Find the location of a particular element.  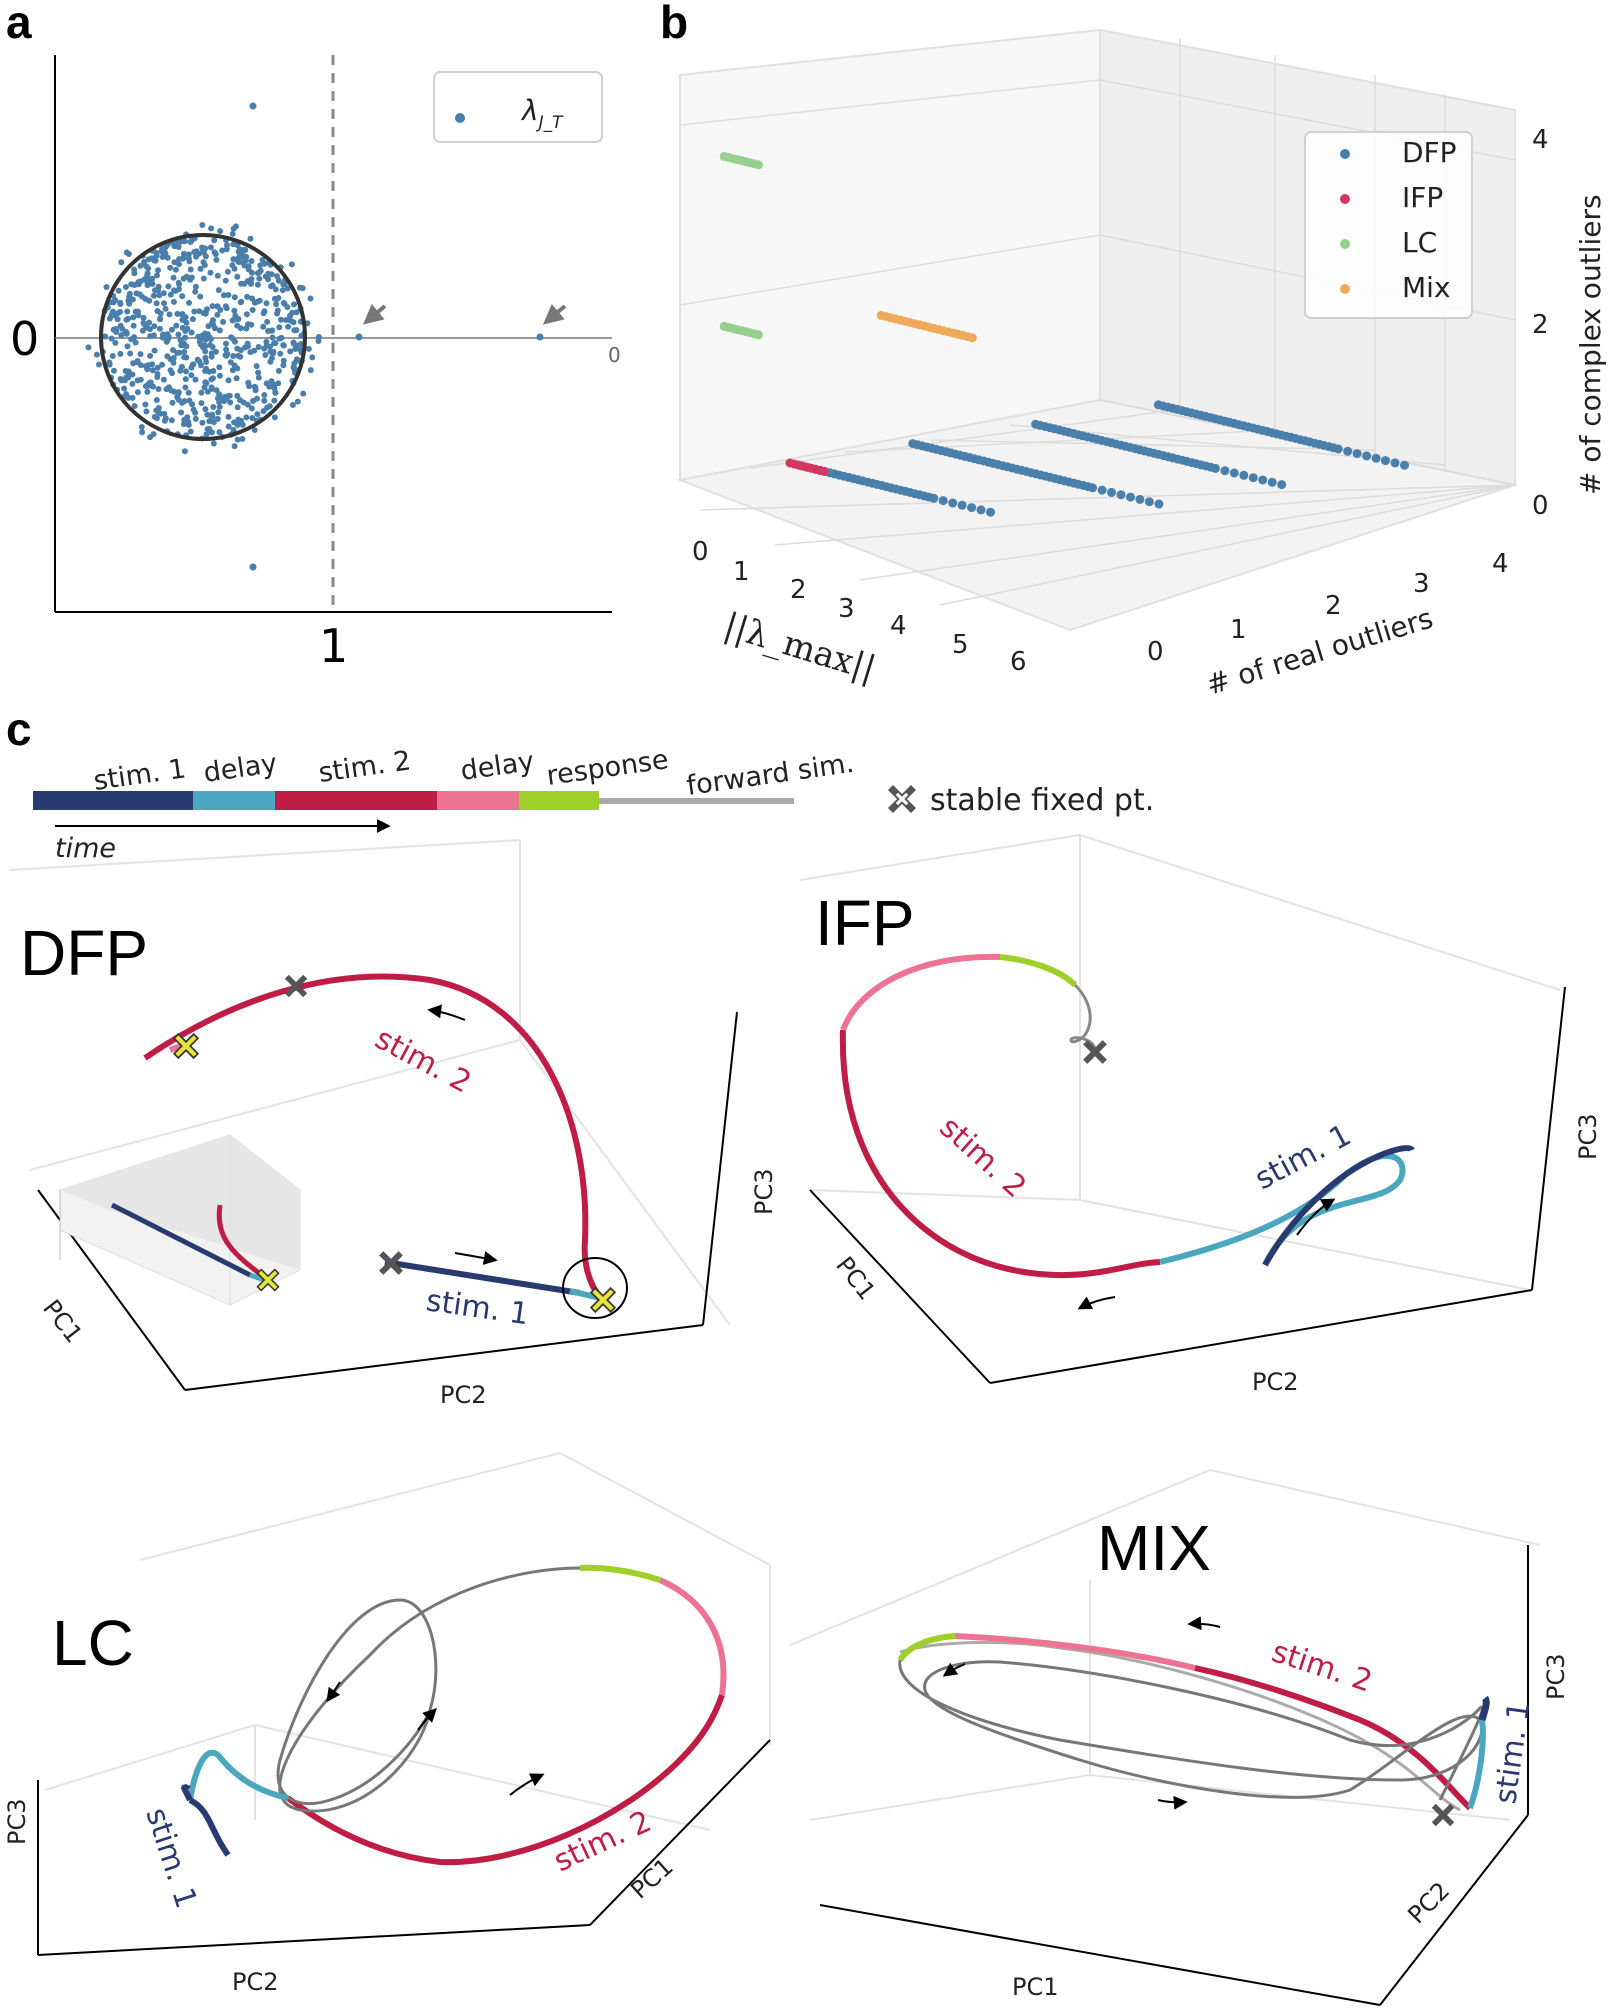

lc-direction-arrow is located at coordinates (427, 1719).